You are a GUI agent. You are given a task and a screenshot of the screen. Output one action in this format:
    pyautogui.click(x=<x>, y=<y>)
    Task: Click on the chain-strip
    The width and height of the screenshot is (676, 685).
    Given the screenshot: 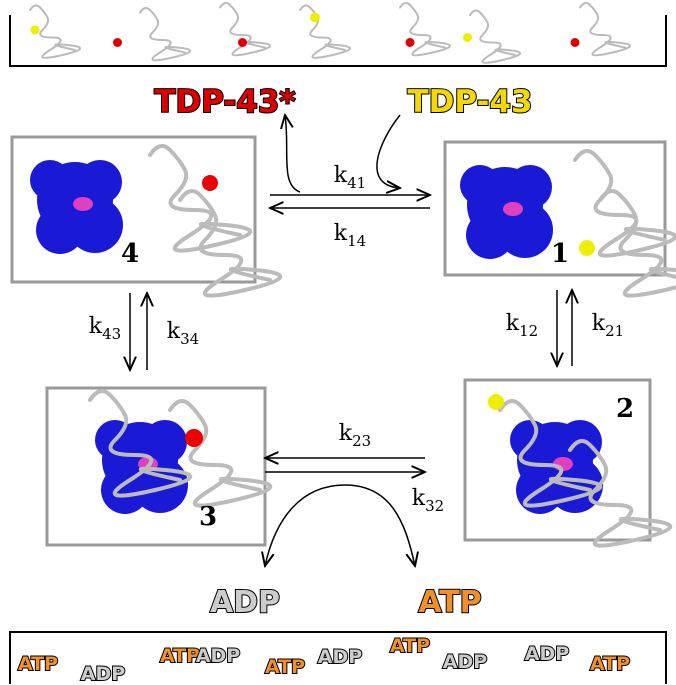 What is the action you would take?
    pyautogui.click(x=330, y=33)
    